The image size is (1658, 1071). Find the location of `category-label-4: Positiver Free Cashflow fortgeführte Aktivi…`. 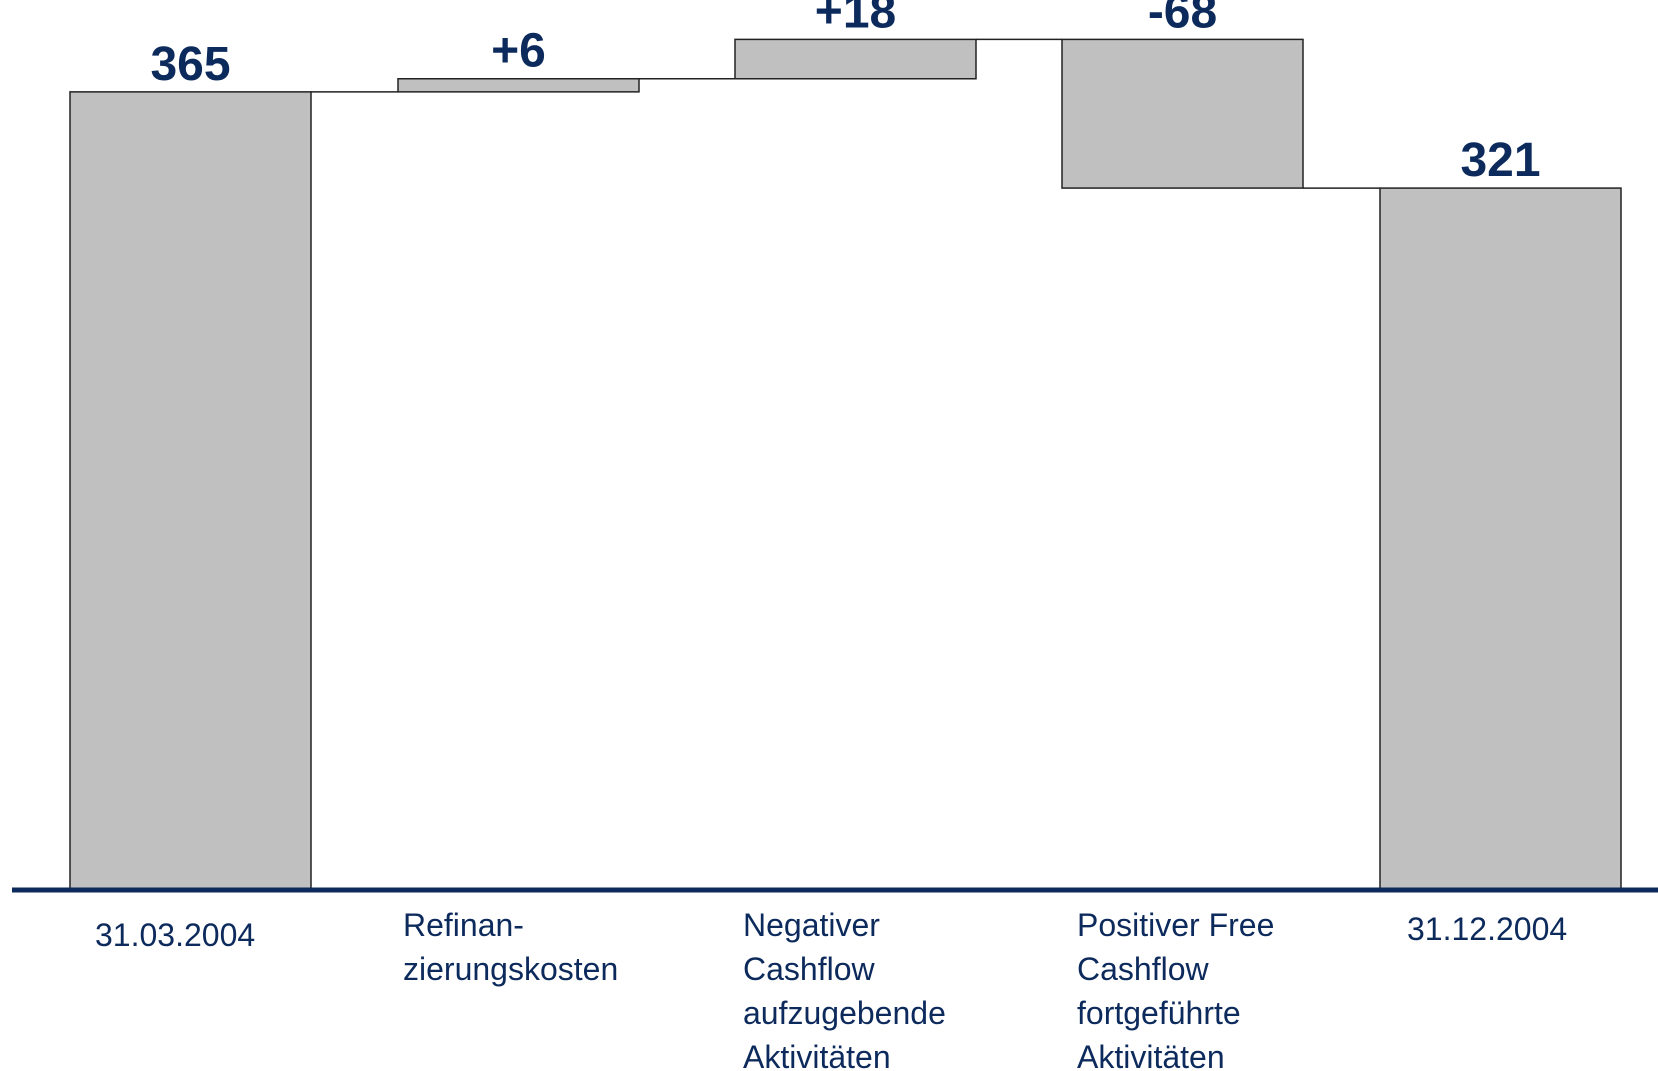

category-label-4: Positiver Free Cashflow fortgeführte Aktivi… is located at coordinates (1175, 989).